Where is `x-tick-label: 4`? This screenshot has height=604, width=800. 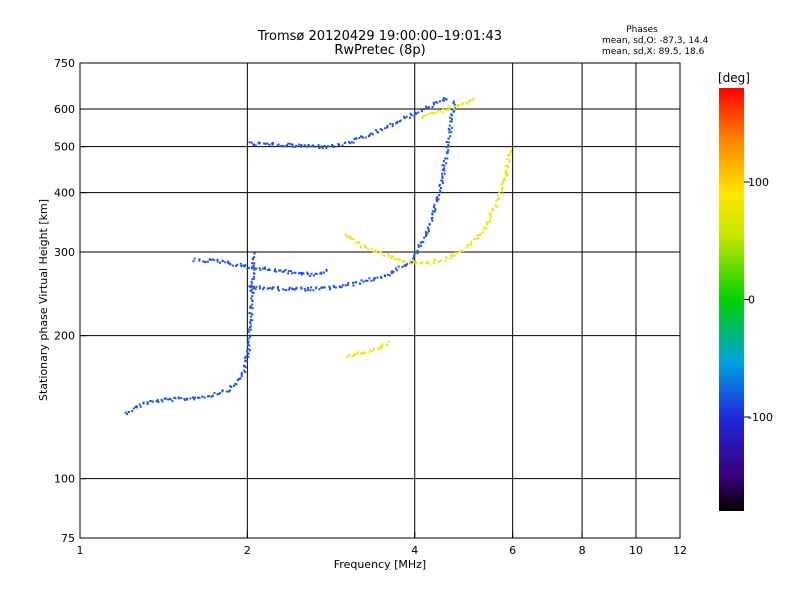 x-tick-label: 4 is located at coordinates (414, 550).